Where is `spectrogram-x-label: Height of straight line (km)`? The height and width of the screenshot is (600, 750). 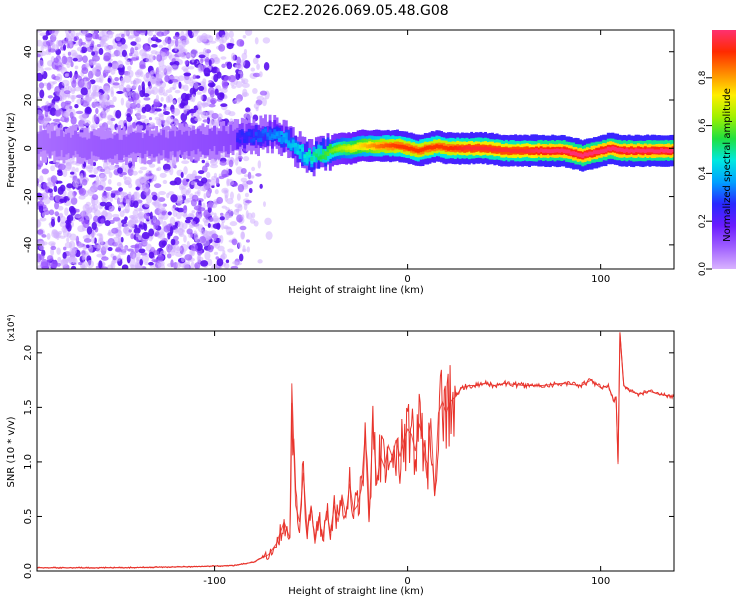
spectrogram-x-label: Height of straight line (km) is located at coordinates (356, 290).